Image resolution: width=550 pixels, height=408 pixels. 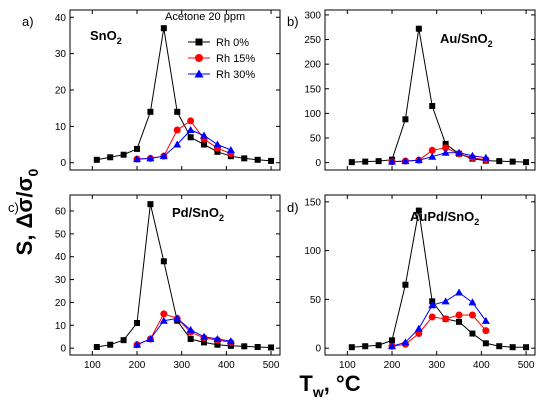 What do you see at coordinates (63, 163) in the screenshot?
I see `panel-a-y-tick-label: 0` at bounding box center [63, 163].